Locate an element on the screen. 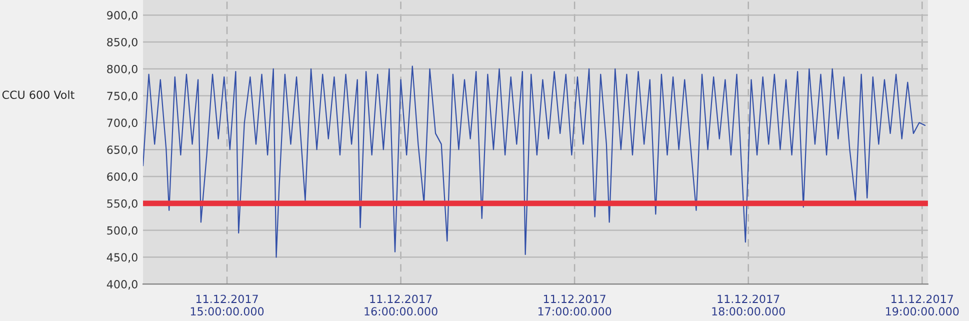  y-tick-label: 750,0 is located at coordinates (122, 97).